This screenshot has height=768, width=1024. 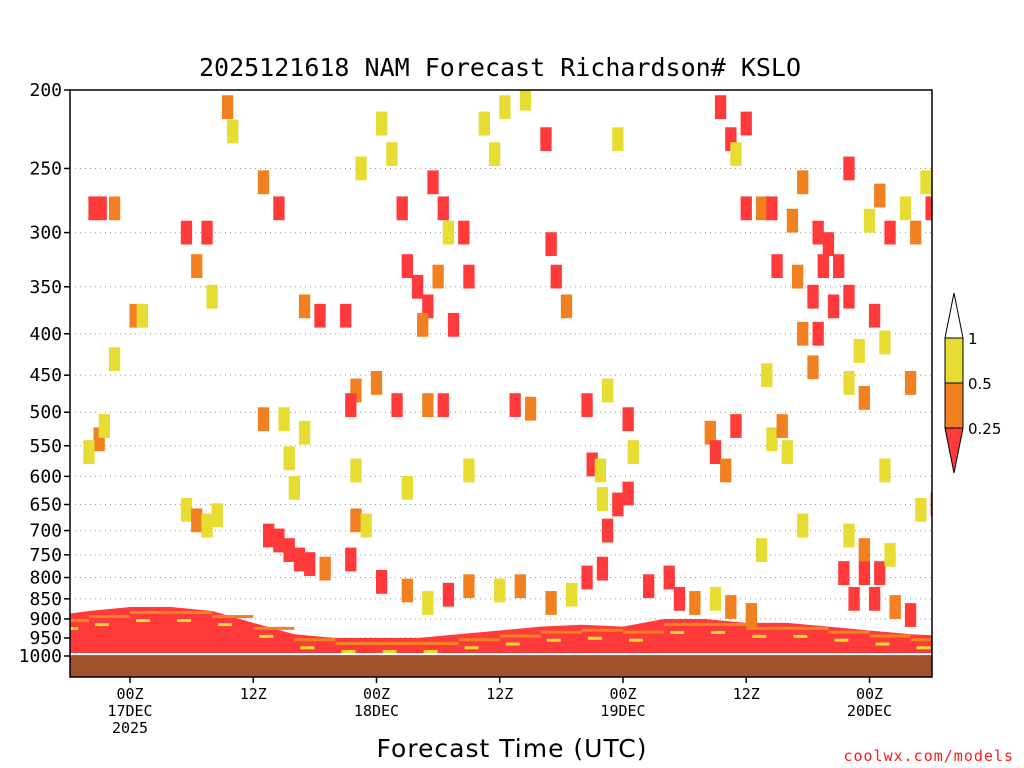 I want to click on y-tick-label: 850, so click(x=45, y=599).